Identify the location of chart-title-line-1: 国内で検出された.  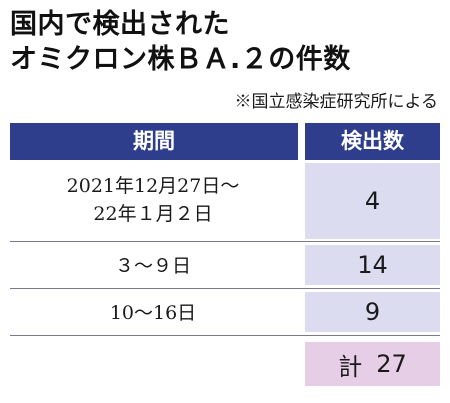
(120, 24).